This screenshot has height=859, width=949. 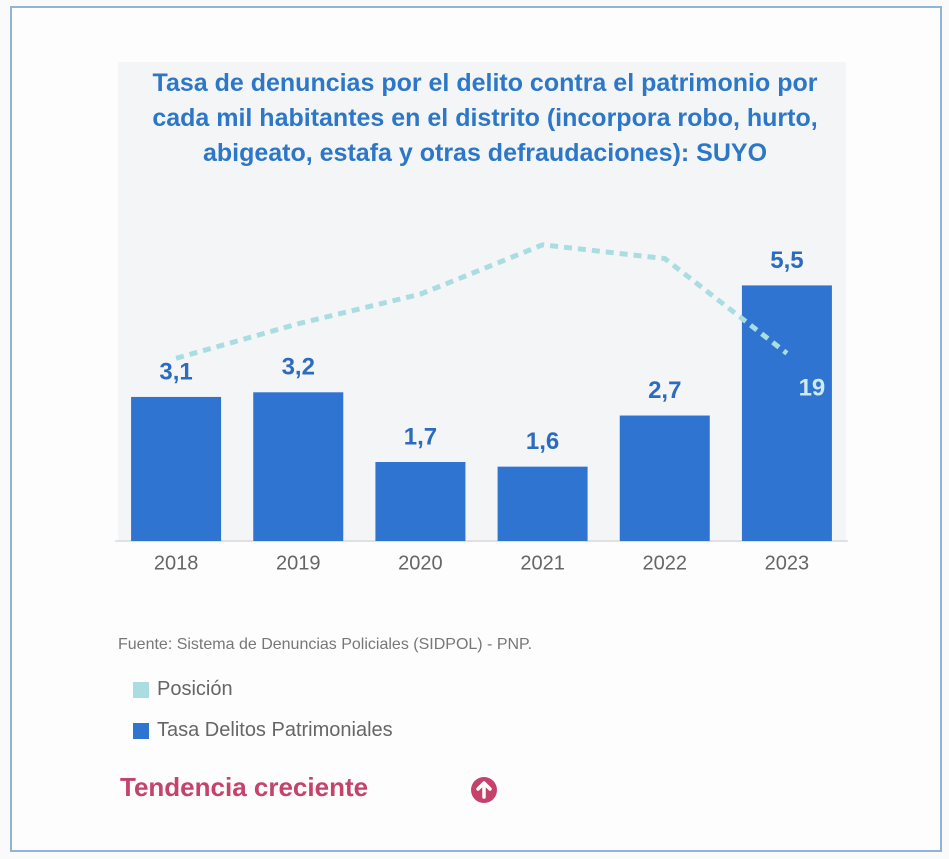 What do you see at coordinates (787, 563) in the screenshot?
I see `x-tick-label: 2023` at bounding box center [787, 563].